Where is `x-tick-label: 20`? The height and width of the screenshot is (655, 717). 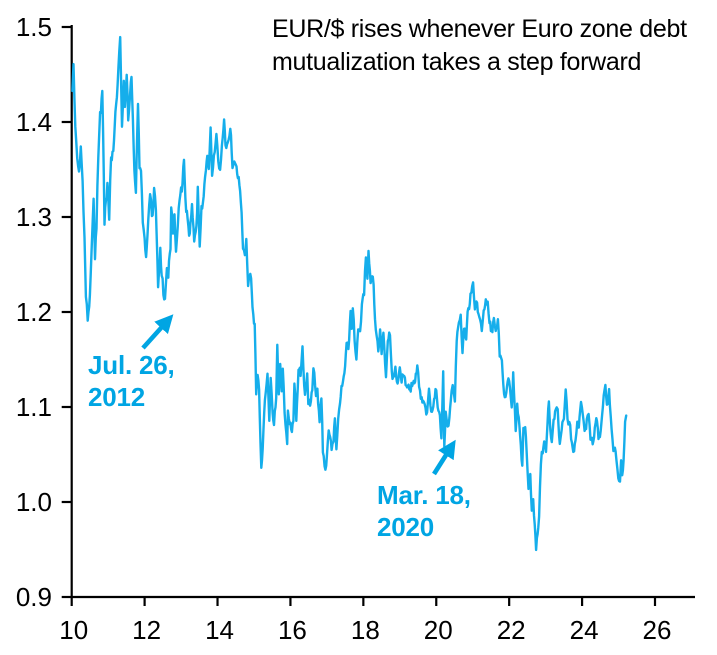 x-tick-label: 20 is located at coordinates (438, 630).